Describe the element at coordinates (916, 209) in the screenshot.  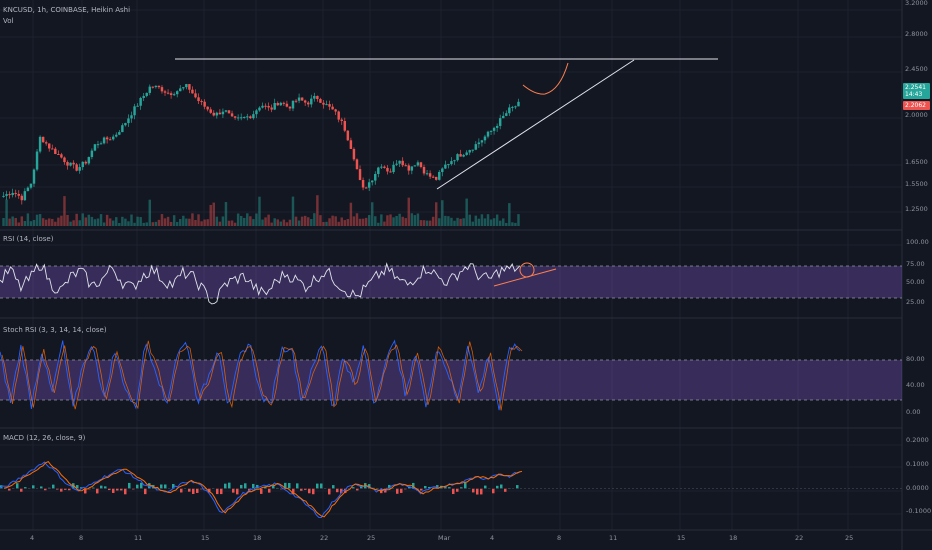
I see `price-tick: 1.2500` at that location.